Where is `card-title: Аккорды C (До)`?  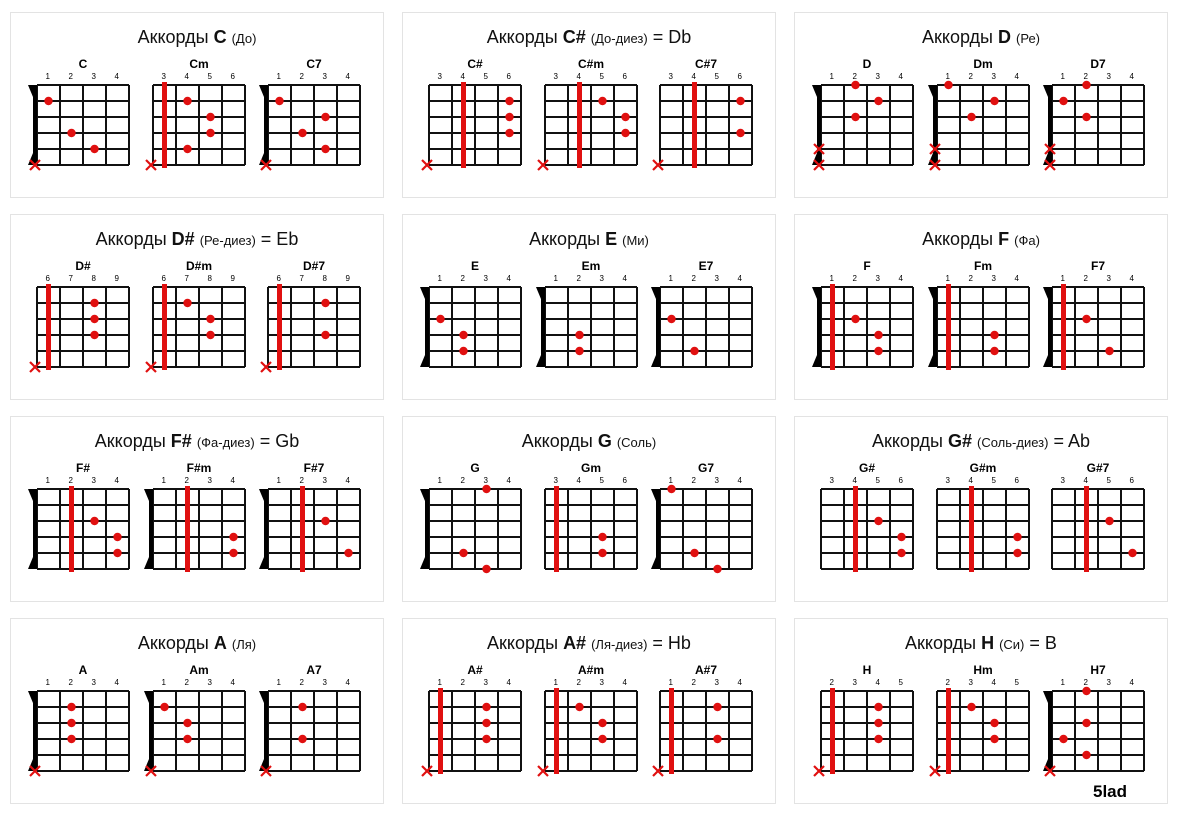
card-title: Аккорды C (До) is located at coordinates (197, 37).